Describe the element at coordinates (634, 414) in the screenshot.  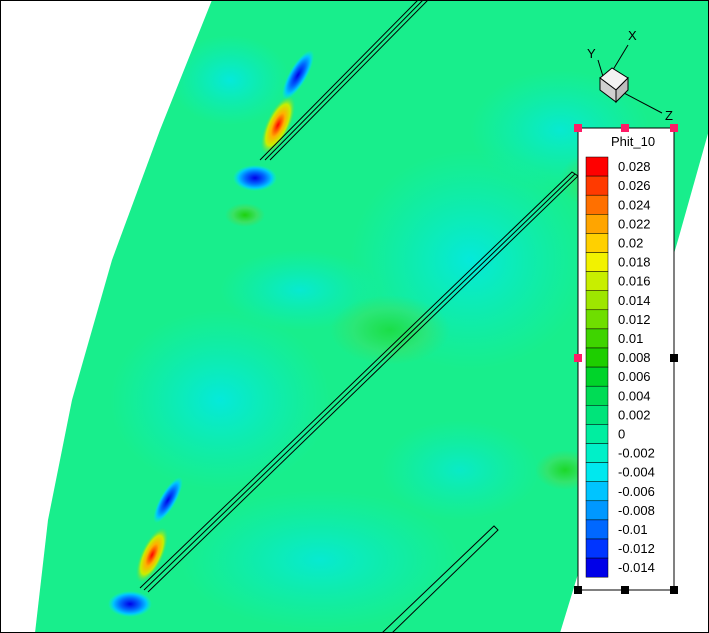
I see `legend-level-label: 0.002` at that location.